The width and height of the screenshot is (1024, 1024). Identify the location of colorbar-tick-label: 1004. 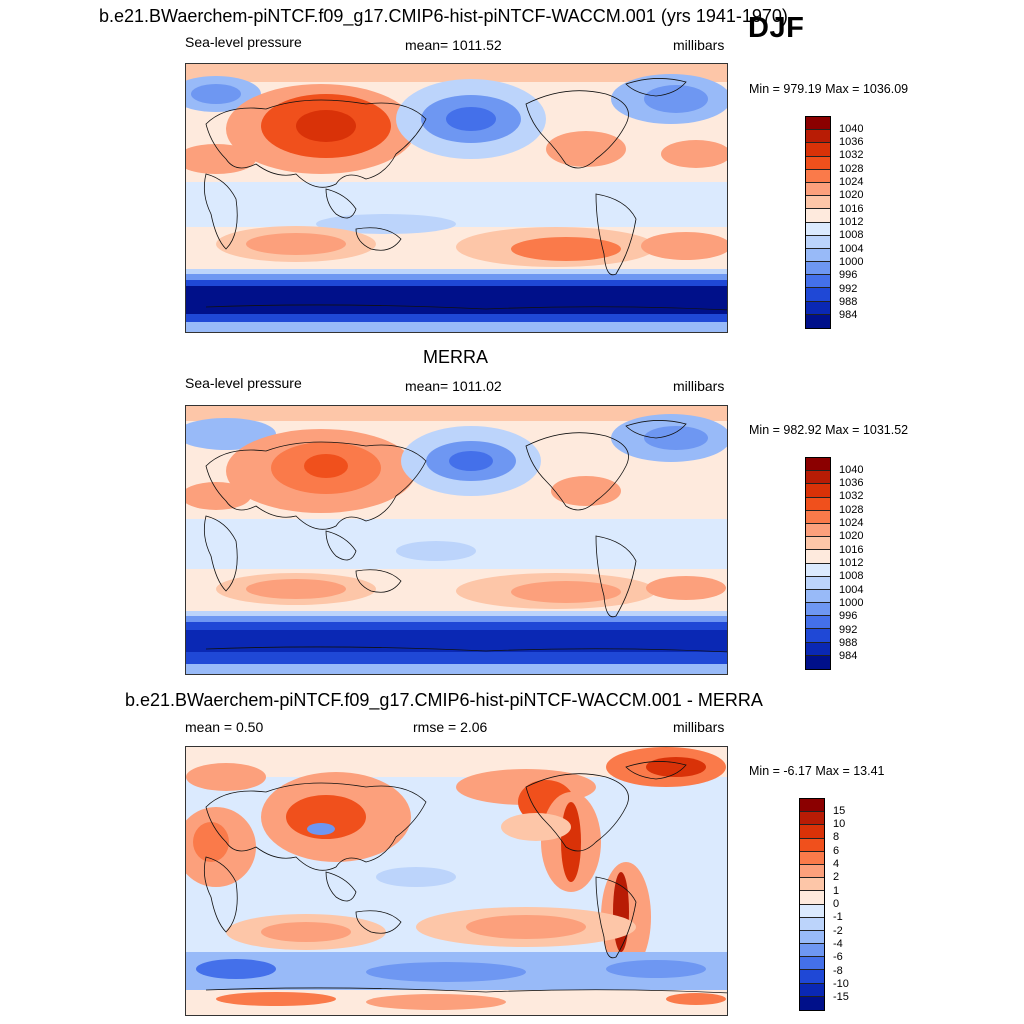
(851, 248).